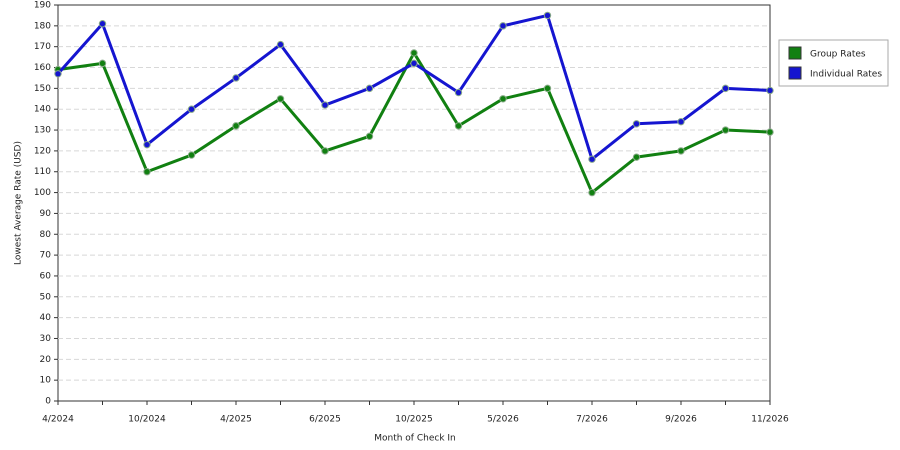 The image size is (900, 450). Describe the element at coordinates (42, 193) in the screenshot. I see `y-tick-label: 100` at that location.